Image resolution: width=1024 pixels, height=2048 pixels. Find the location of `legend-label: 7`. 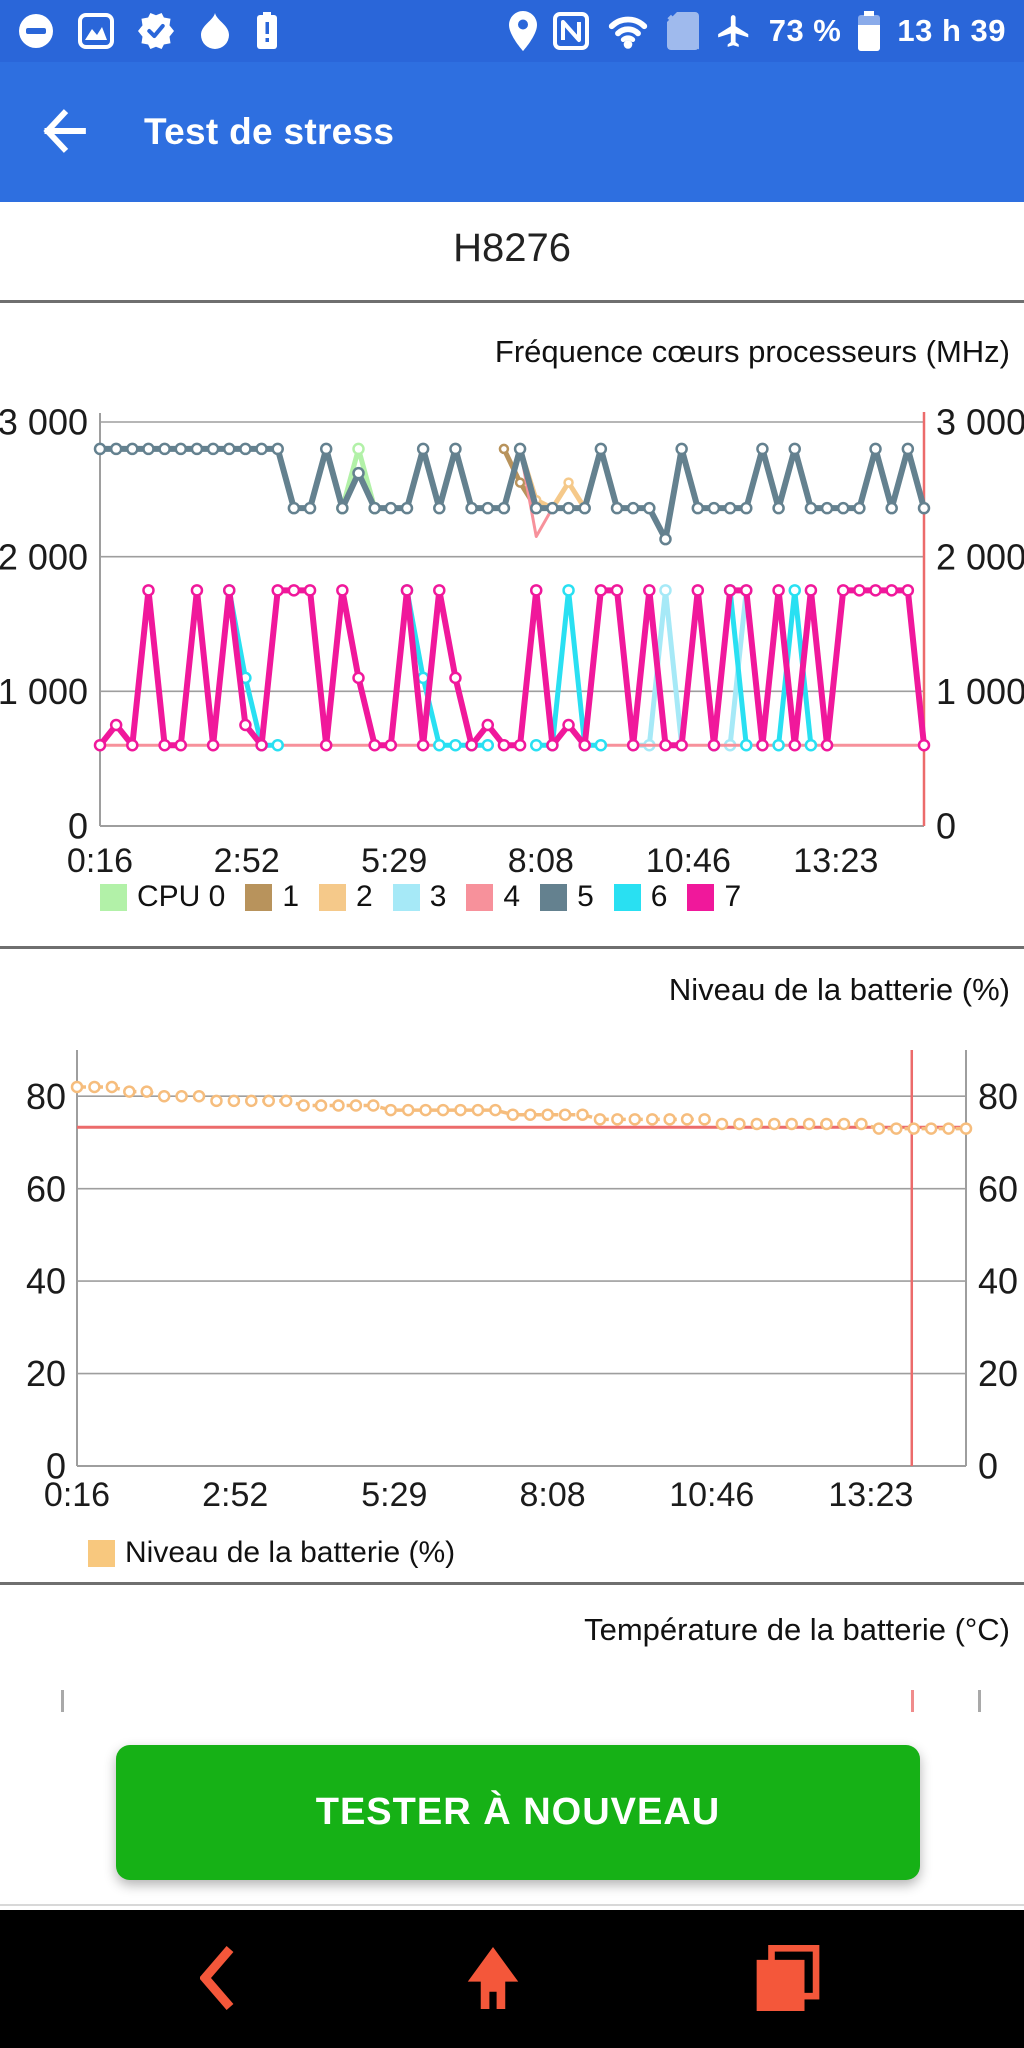

legend-label: 7 is located at coordinates (733, 896).